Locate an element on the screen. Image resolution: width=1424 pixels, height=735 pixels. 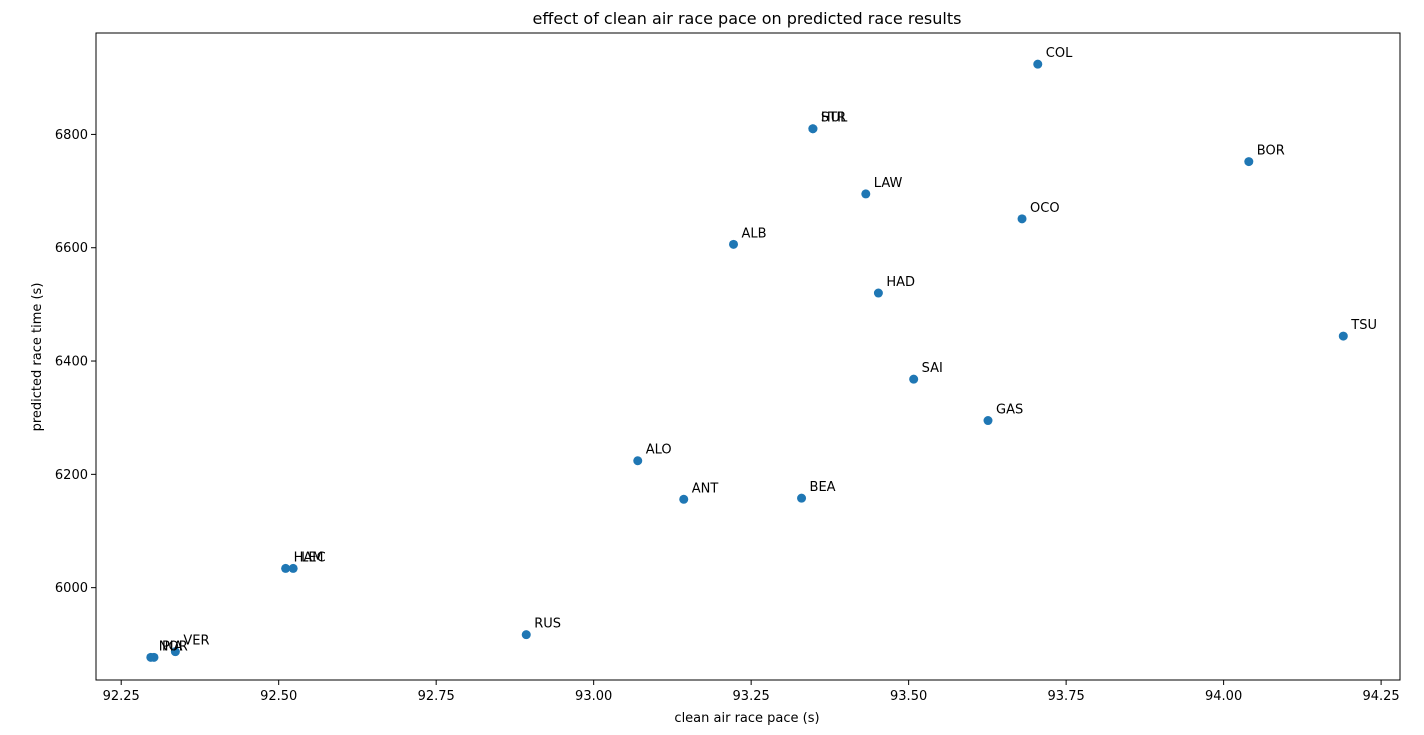
y-tick-label: 6600 is located at coordinates (71, 248).